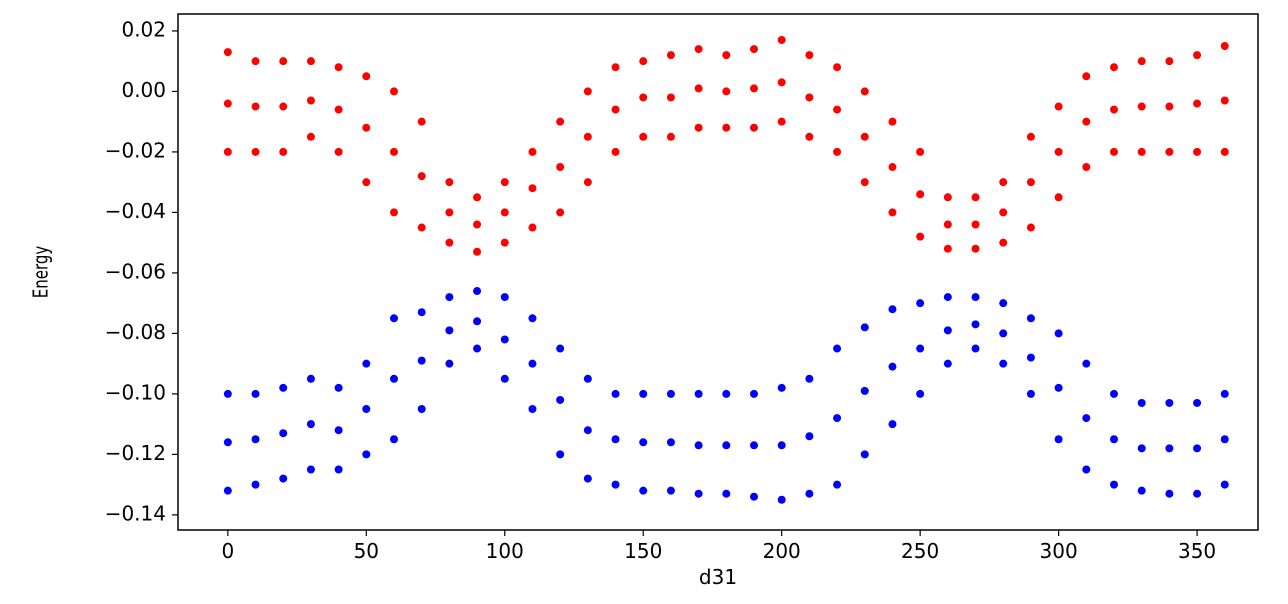 This screenshot has height=604, width=1288. Describe the element at coordinates (42, 272) in the screenshot. I see `y-axis-label: Energy` at that location.